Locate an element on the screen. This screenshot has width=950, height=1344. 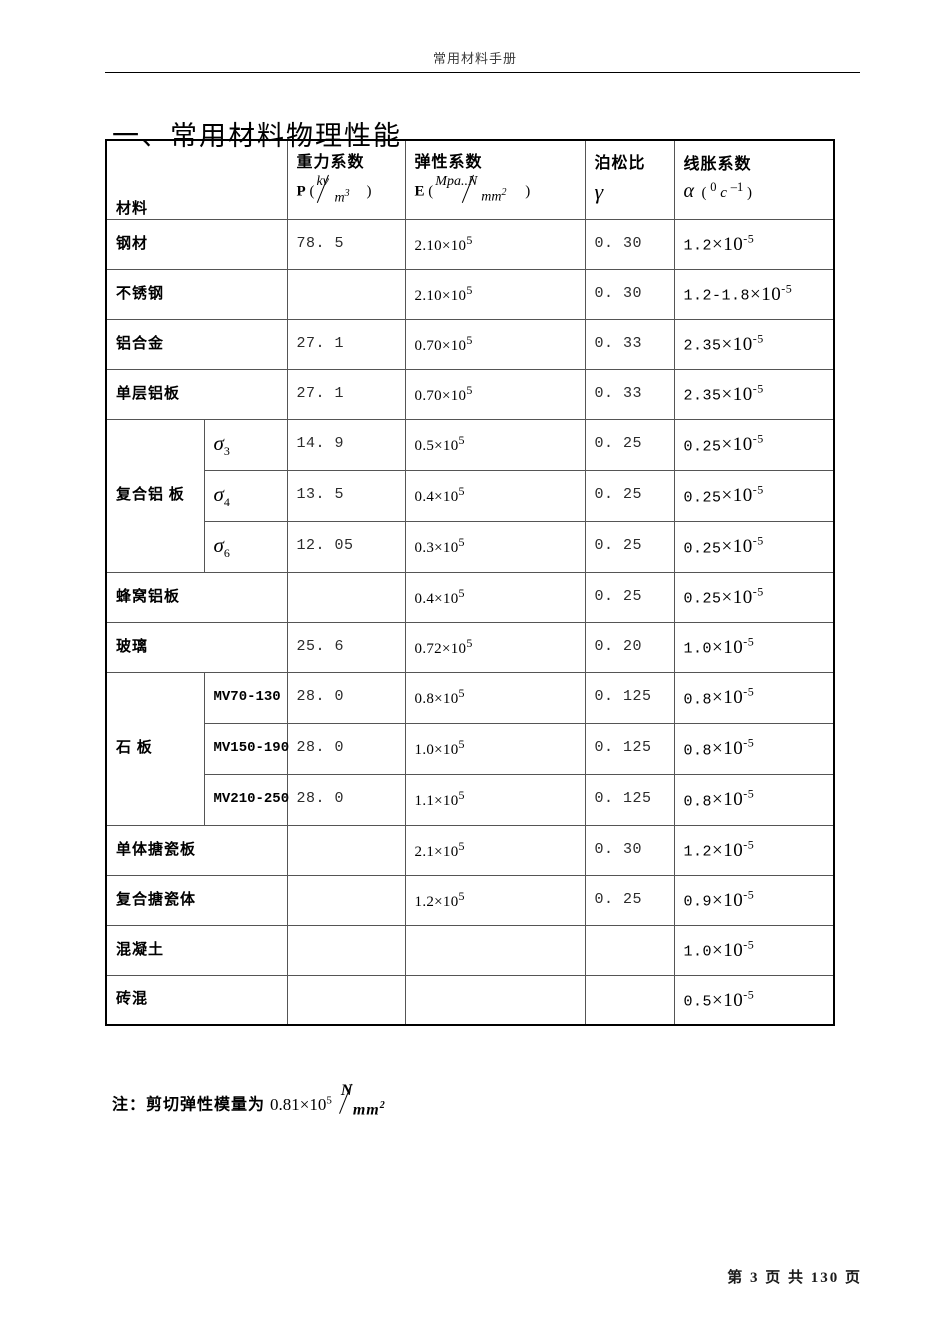
table-row: 单体搪瓷板 2.1×105 0. 30 1.2×10⁻⁵ is located at coordinates (470, 850).